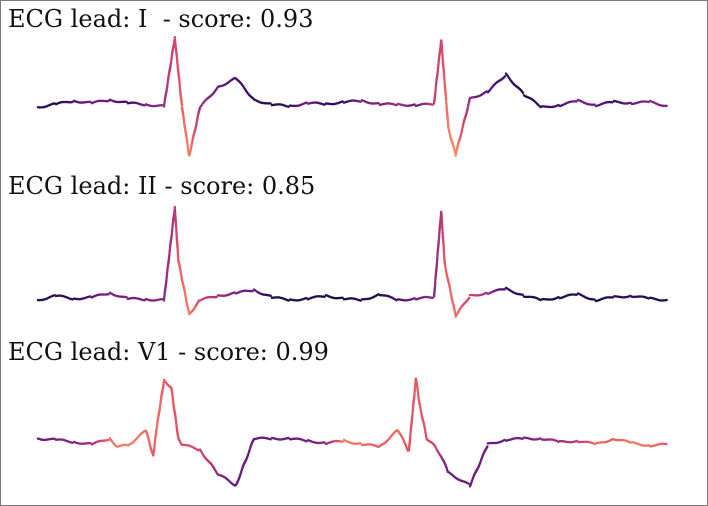 The width and height of the screenshot is (708, 506). What do you see at coordinates (161, 19) in the screenshot?
I see `panel-title-lead-i: ECG lead: I - score: 0.93` at bounding box center [161, 19].